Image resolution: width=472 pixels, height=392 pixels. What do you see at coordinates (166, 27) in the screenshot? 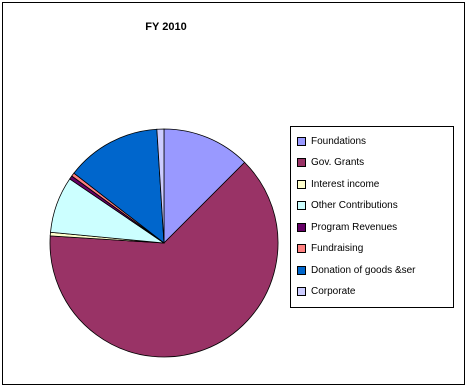
I see `chart-title: FY 2010` at bounding box center [166, 27].